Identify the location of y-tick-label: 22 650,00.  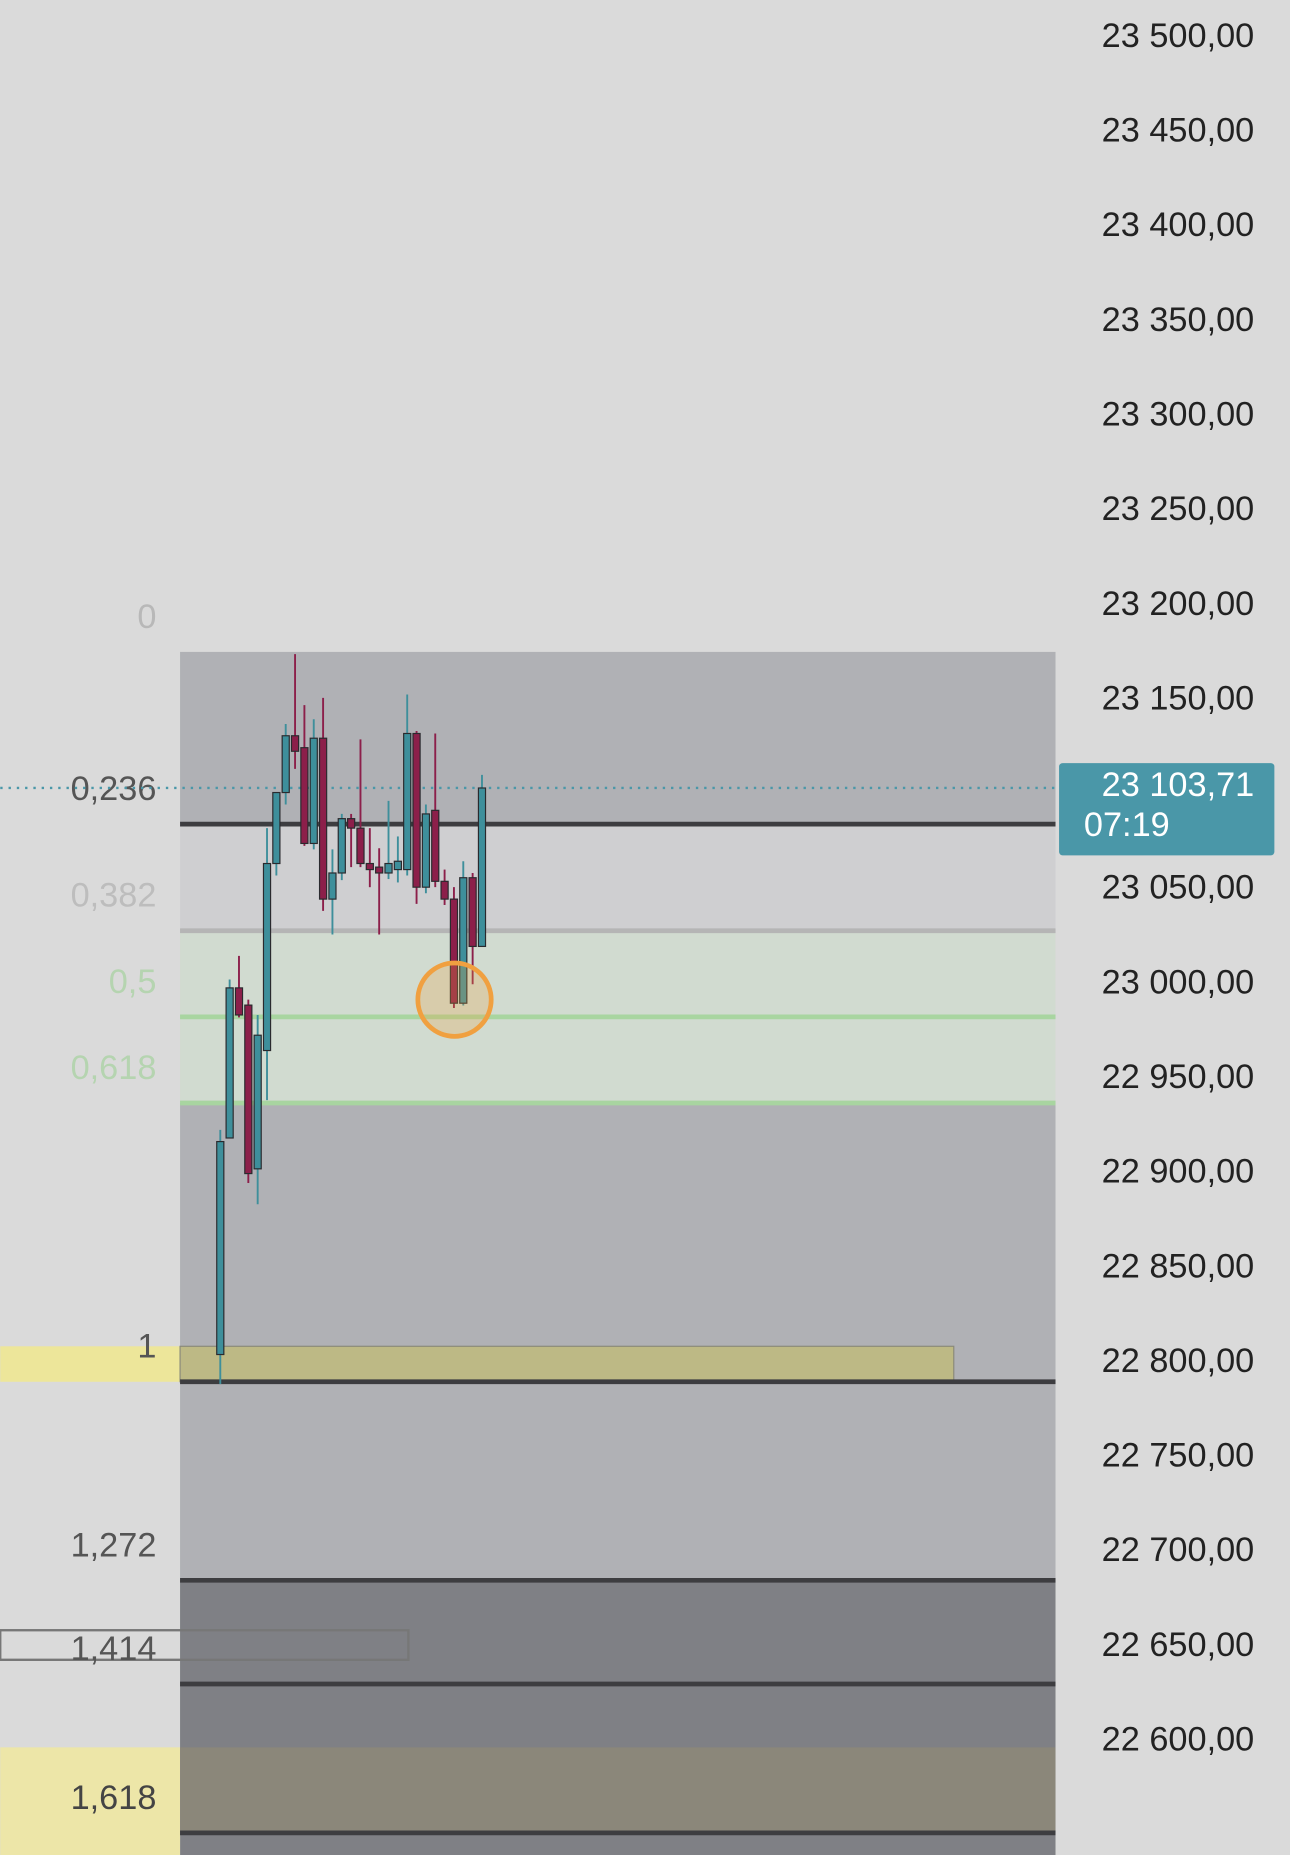
(1178, 1645).